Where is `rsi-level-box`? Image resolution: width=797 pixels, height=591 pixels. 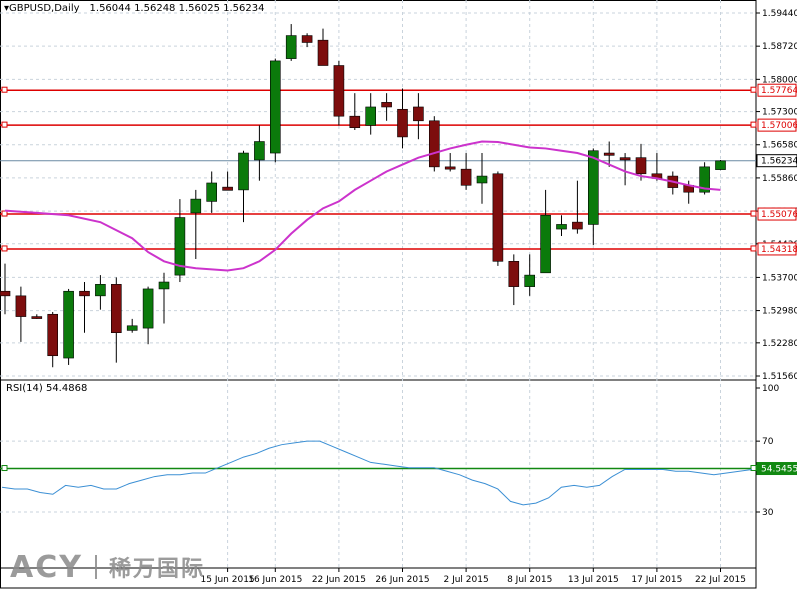
rsi-level-box is located at coordinates (776, 469).